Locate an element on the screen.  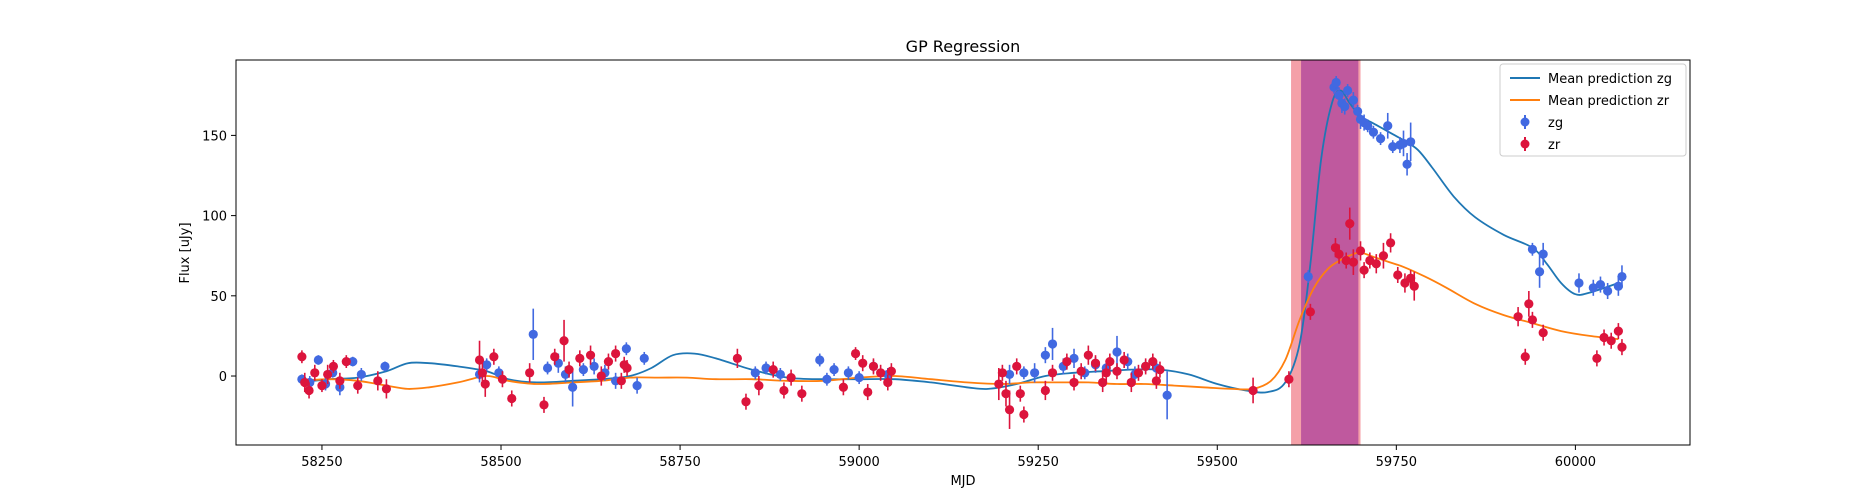
shaded-regions is located at coordinates (1326, 252).